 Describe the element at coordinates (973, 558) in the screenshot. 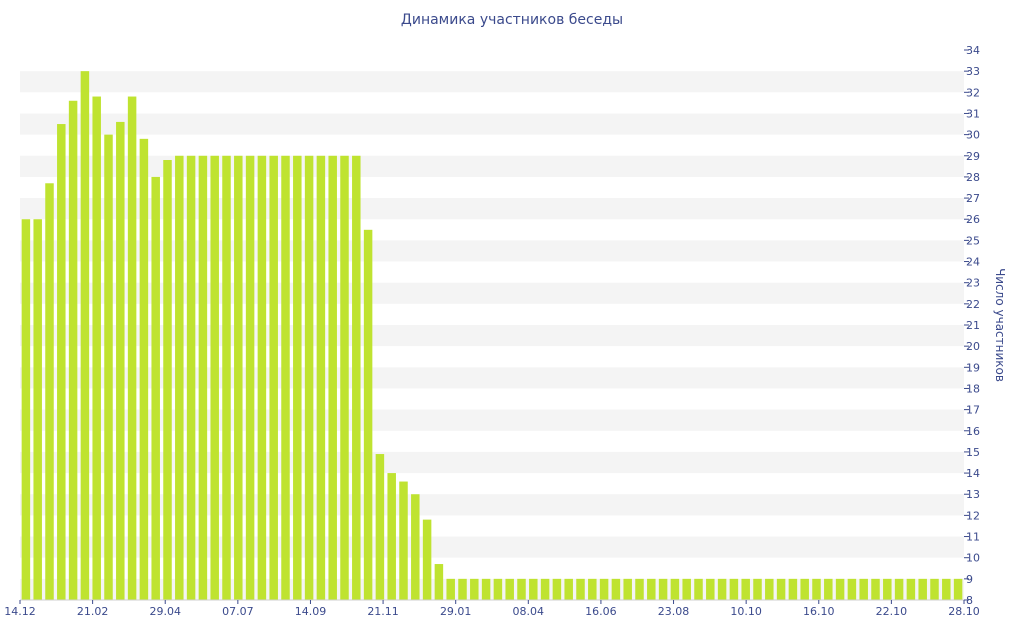

I see `y-tick-label: 10` at that location.